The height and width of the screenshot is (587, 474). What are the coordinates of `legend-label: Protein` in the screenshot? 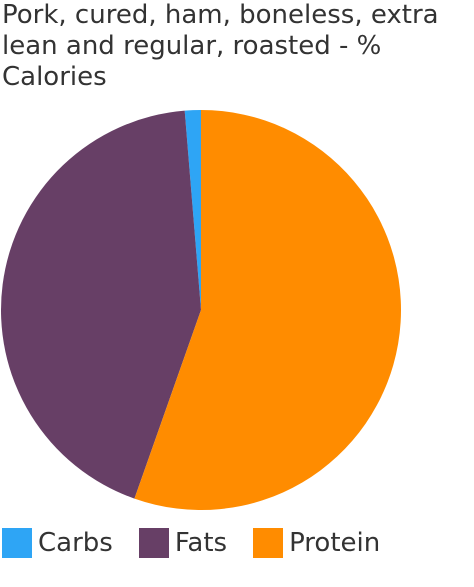 It's located at (335, 543).